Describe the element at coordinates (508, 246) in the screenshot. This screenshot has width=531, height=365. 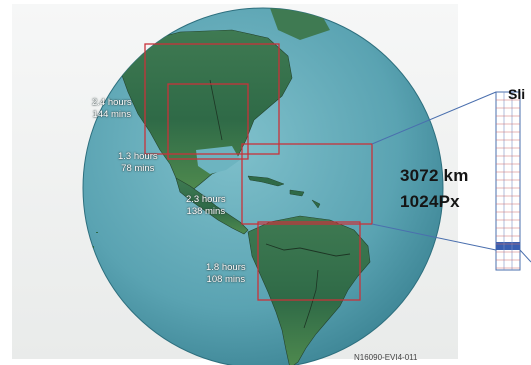
I see `highlighted-slice` at that location.